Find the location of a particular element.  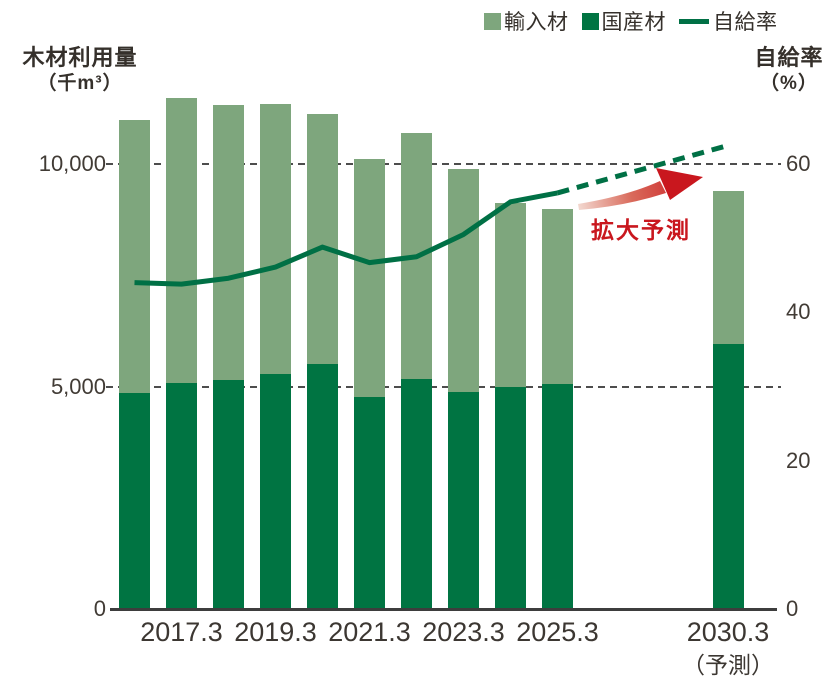

legend-label-rate: 自給率 is located at coordinates (745, 22).